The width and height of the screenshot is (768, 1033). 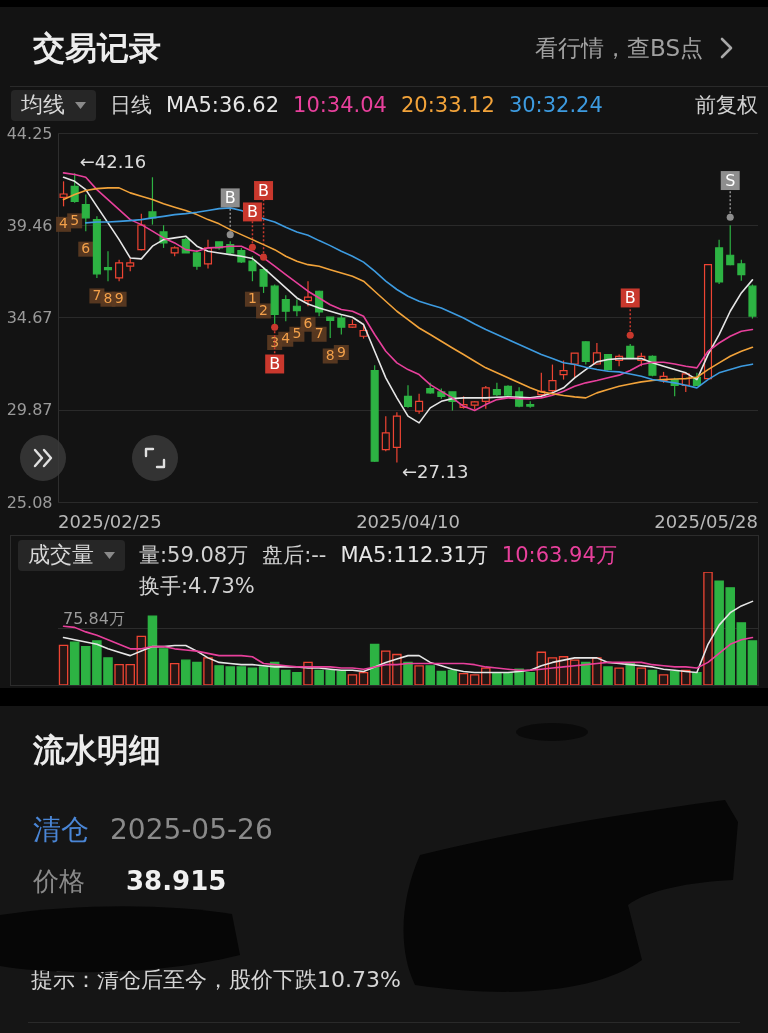 I want to click on text: 30:32.24, so click(x=555, y=105).